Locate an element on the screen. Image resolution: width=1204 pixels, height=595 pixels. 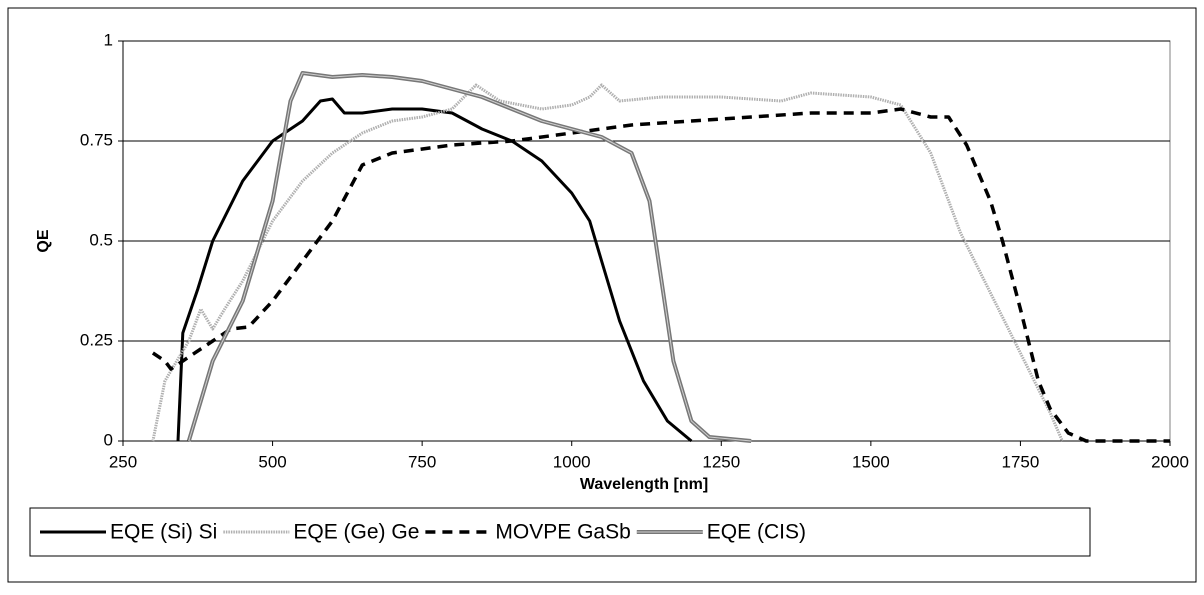
x-tick-label: 2000 is located at coordinates (1170, 461).